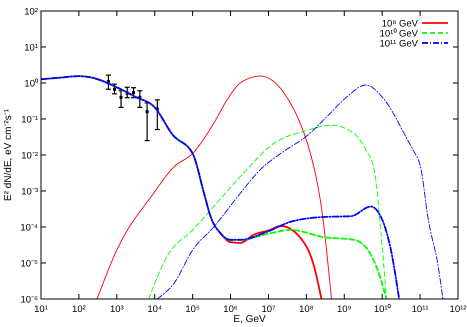 Image resolution: width=467 pixels, height=327 pixels. I want to click on x-tick-label: 10¹, so click(41, 309).